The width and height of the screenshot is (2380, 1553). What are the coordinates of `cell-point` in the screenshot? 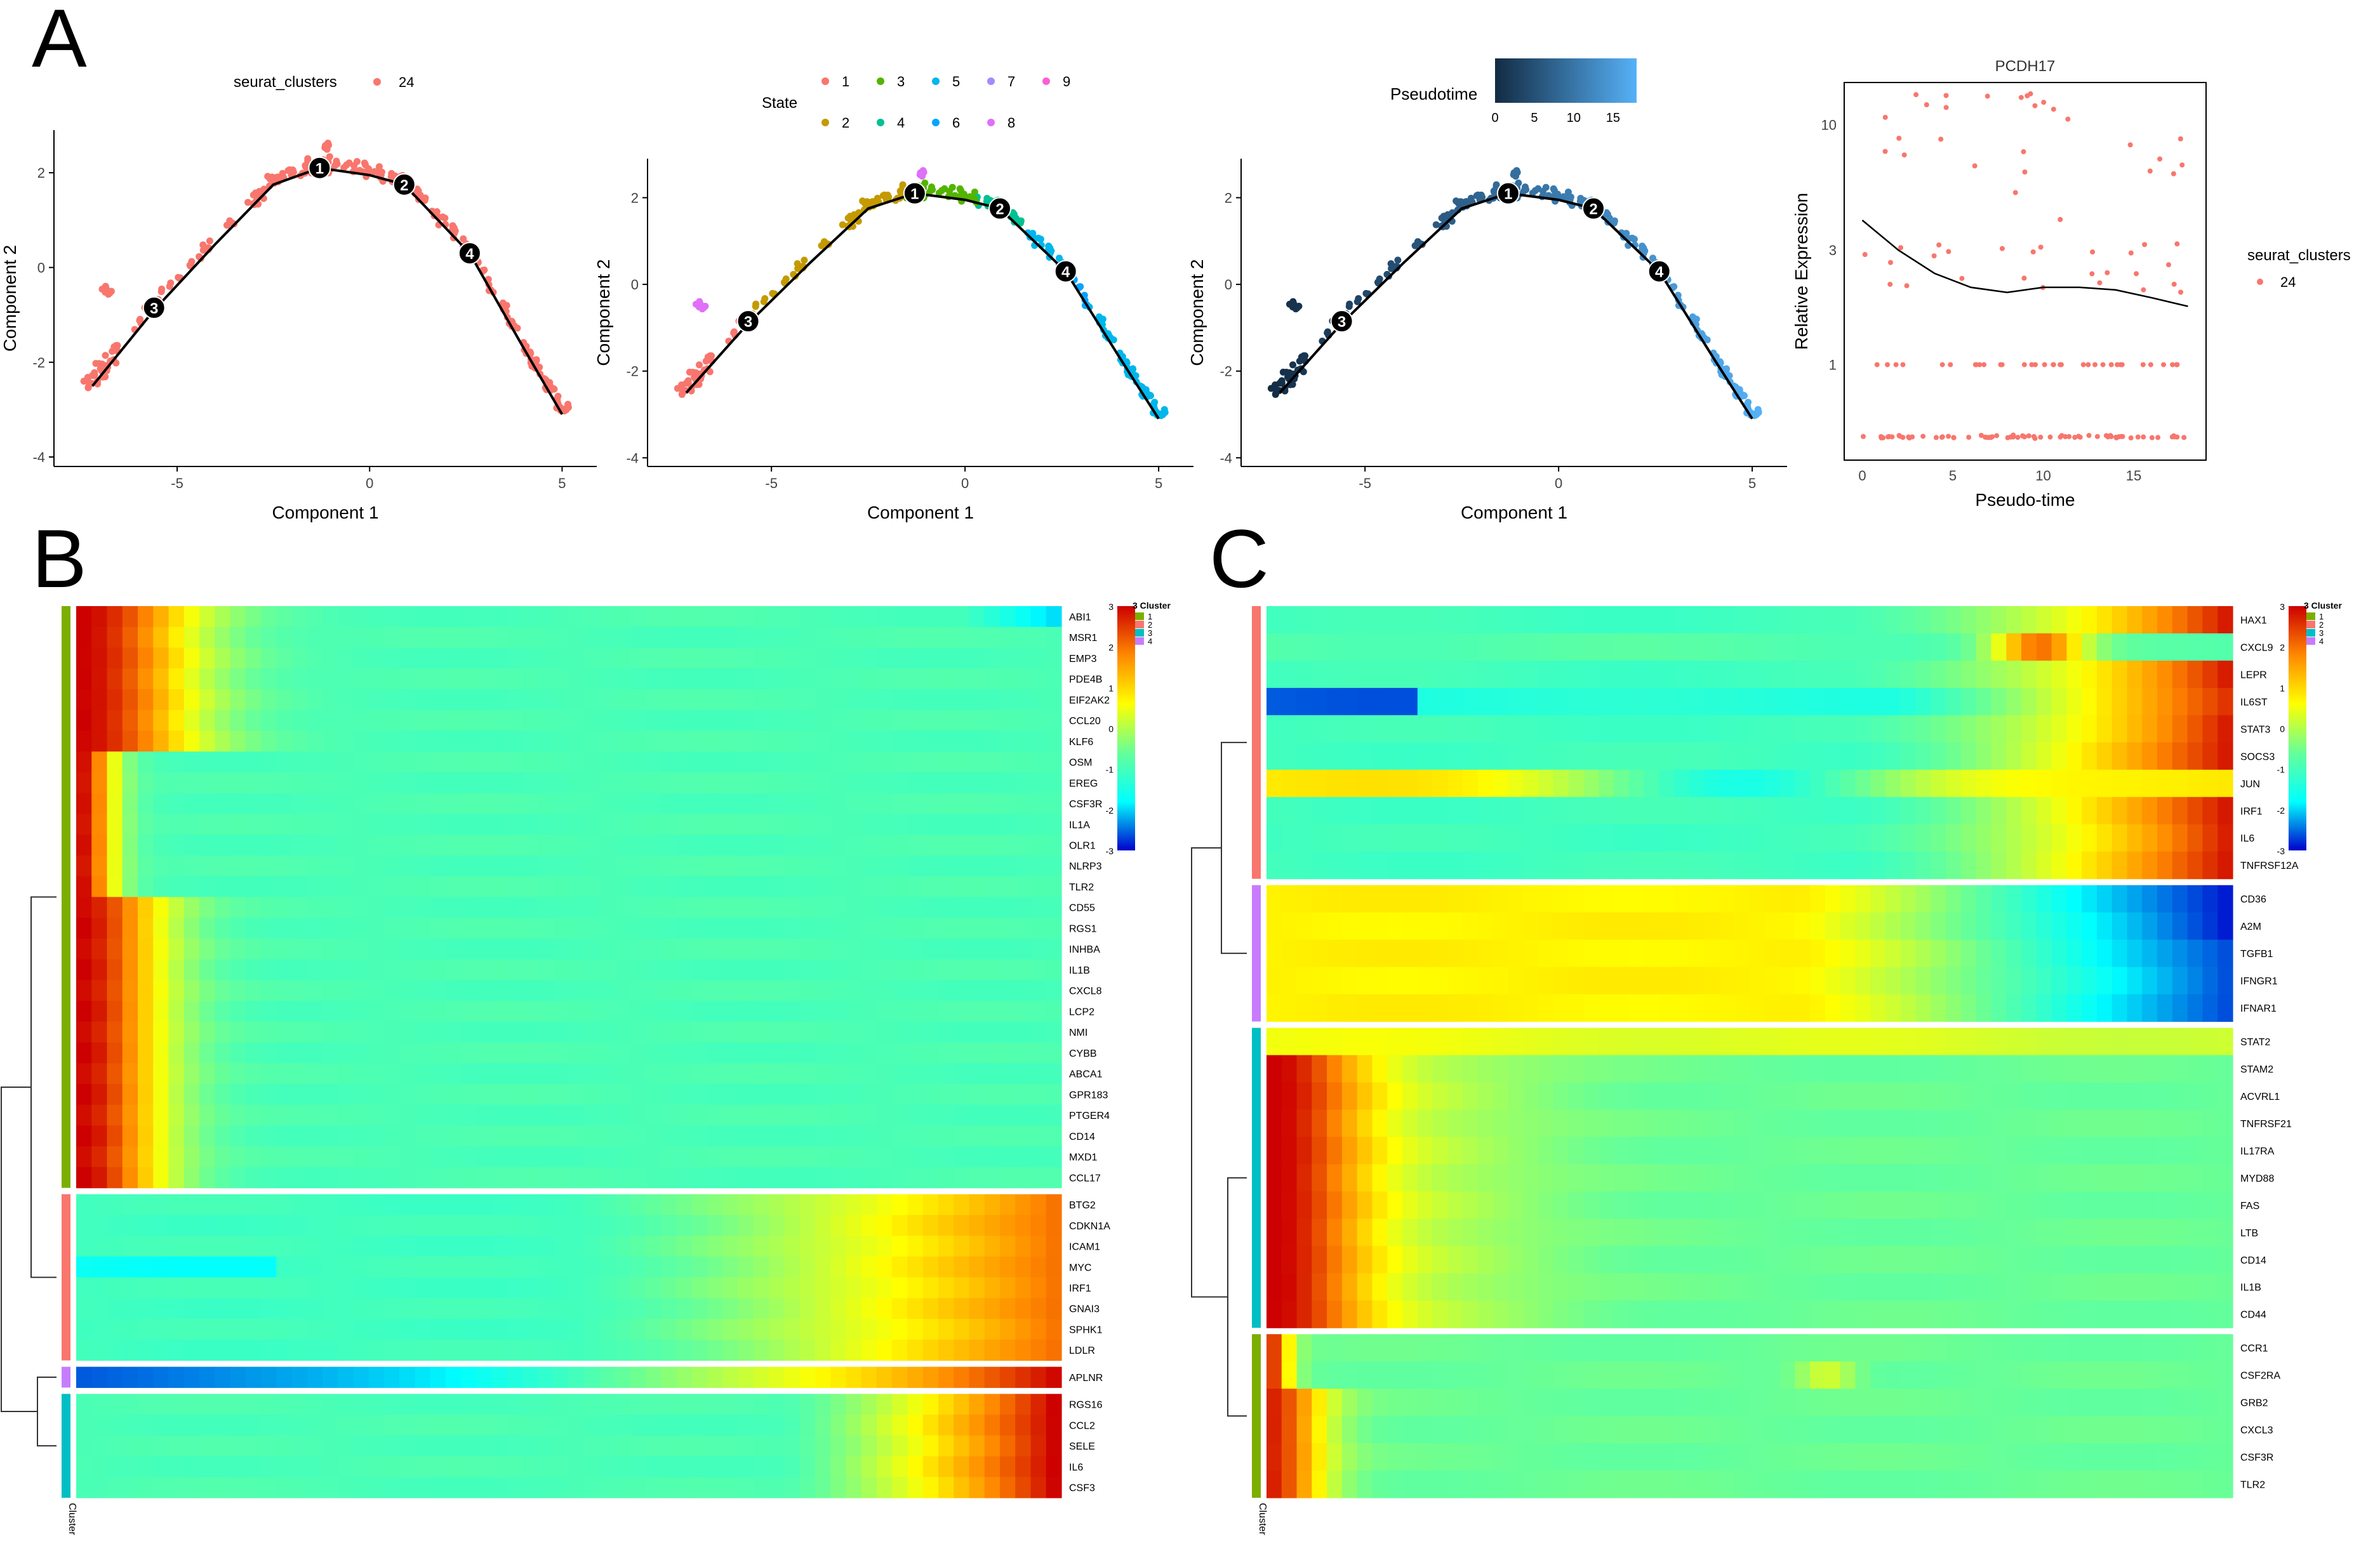 It's located at (1462, 202).